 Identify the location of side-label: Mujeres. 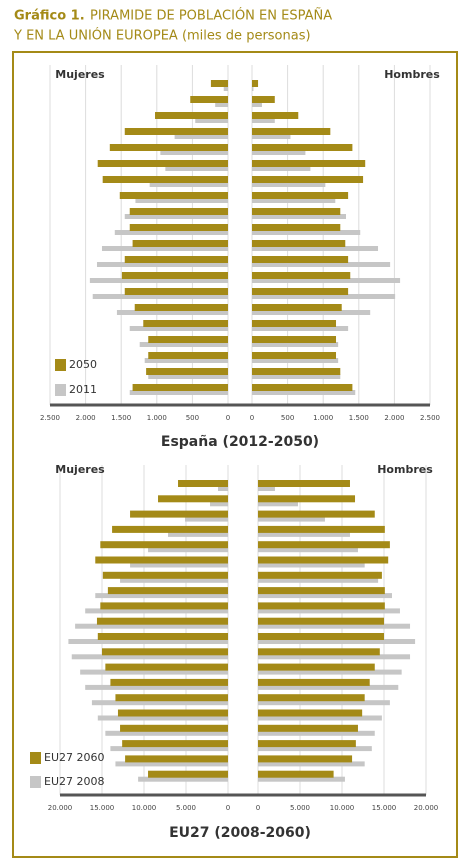
(80, 74).